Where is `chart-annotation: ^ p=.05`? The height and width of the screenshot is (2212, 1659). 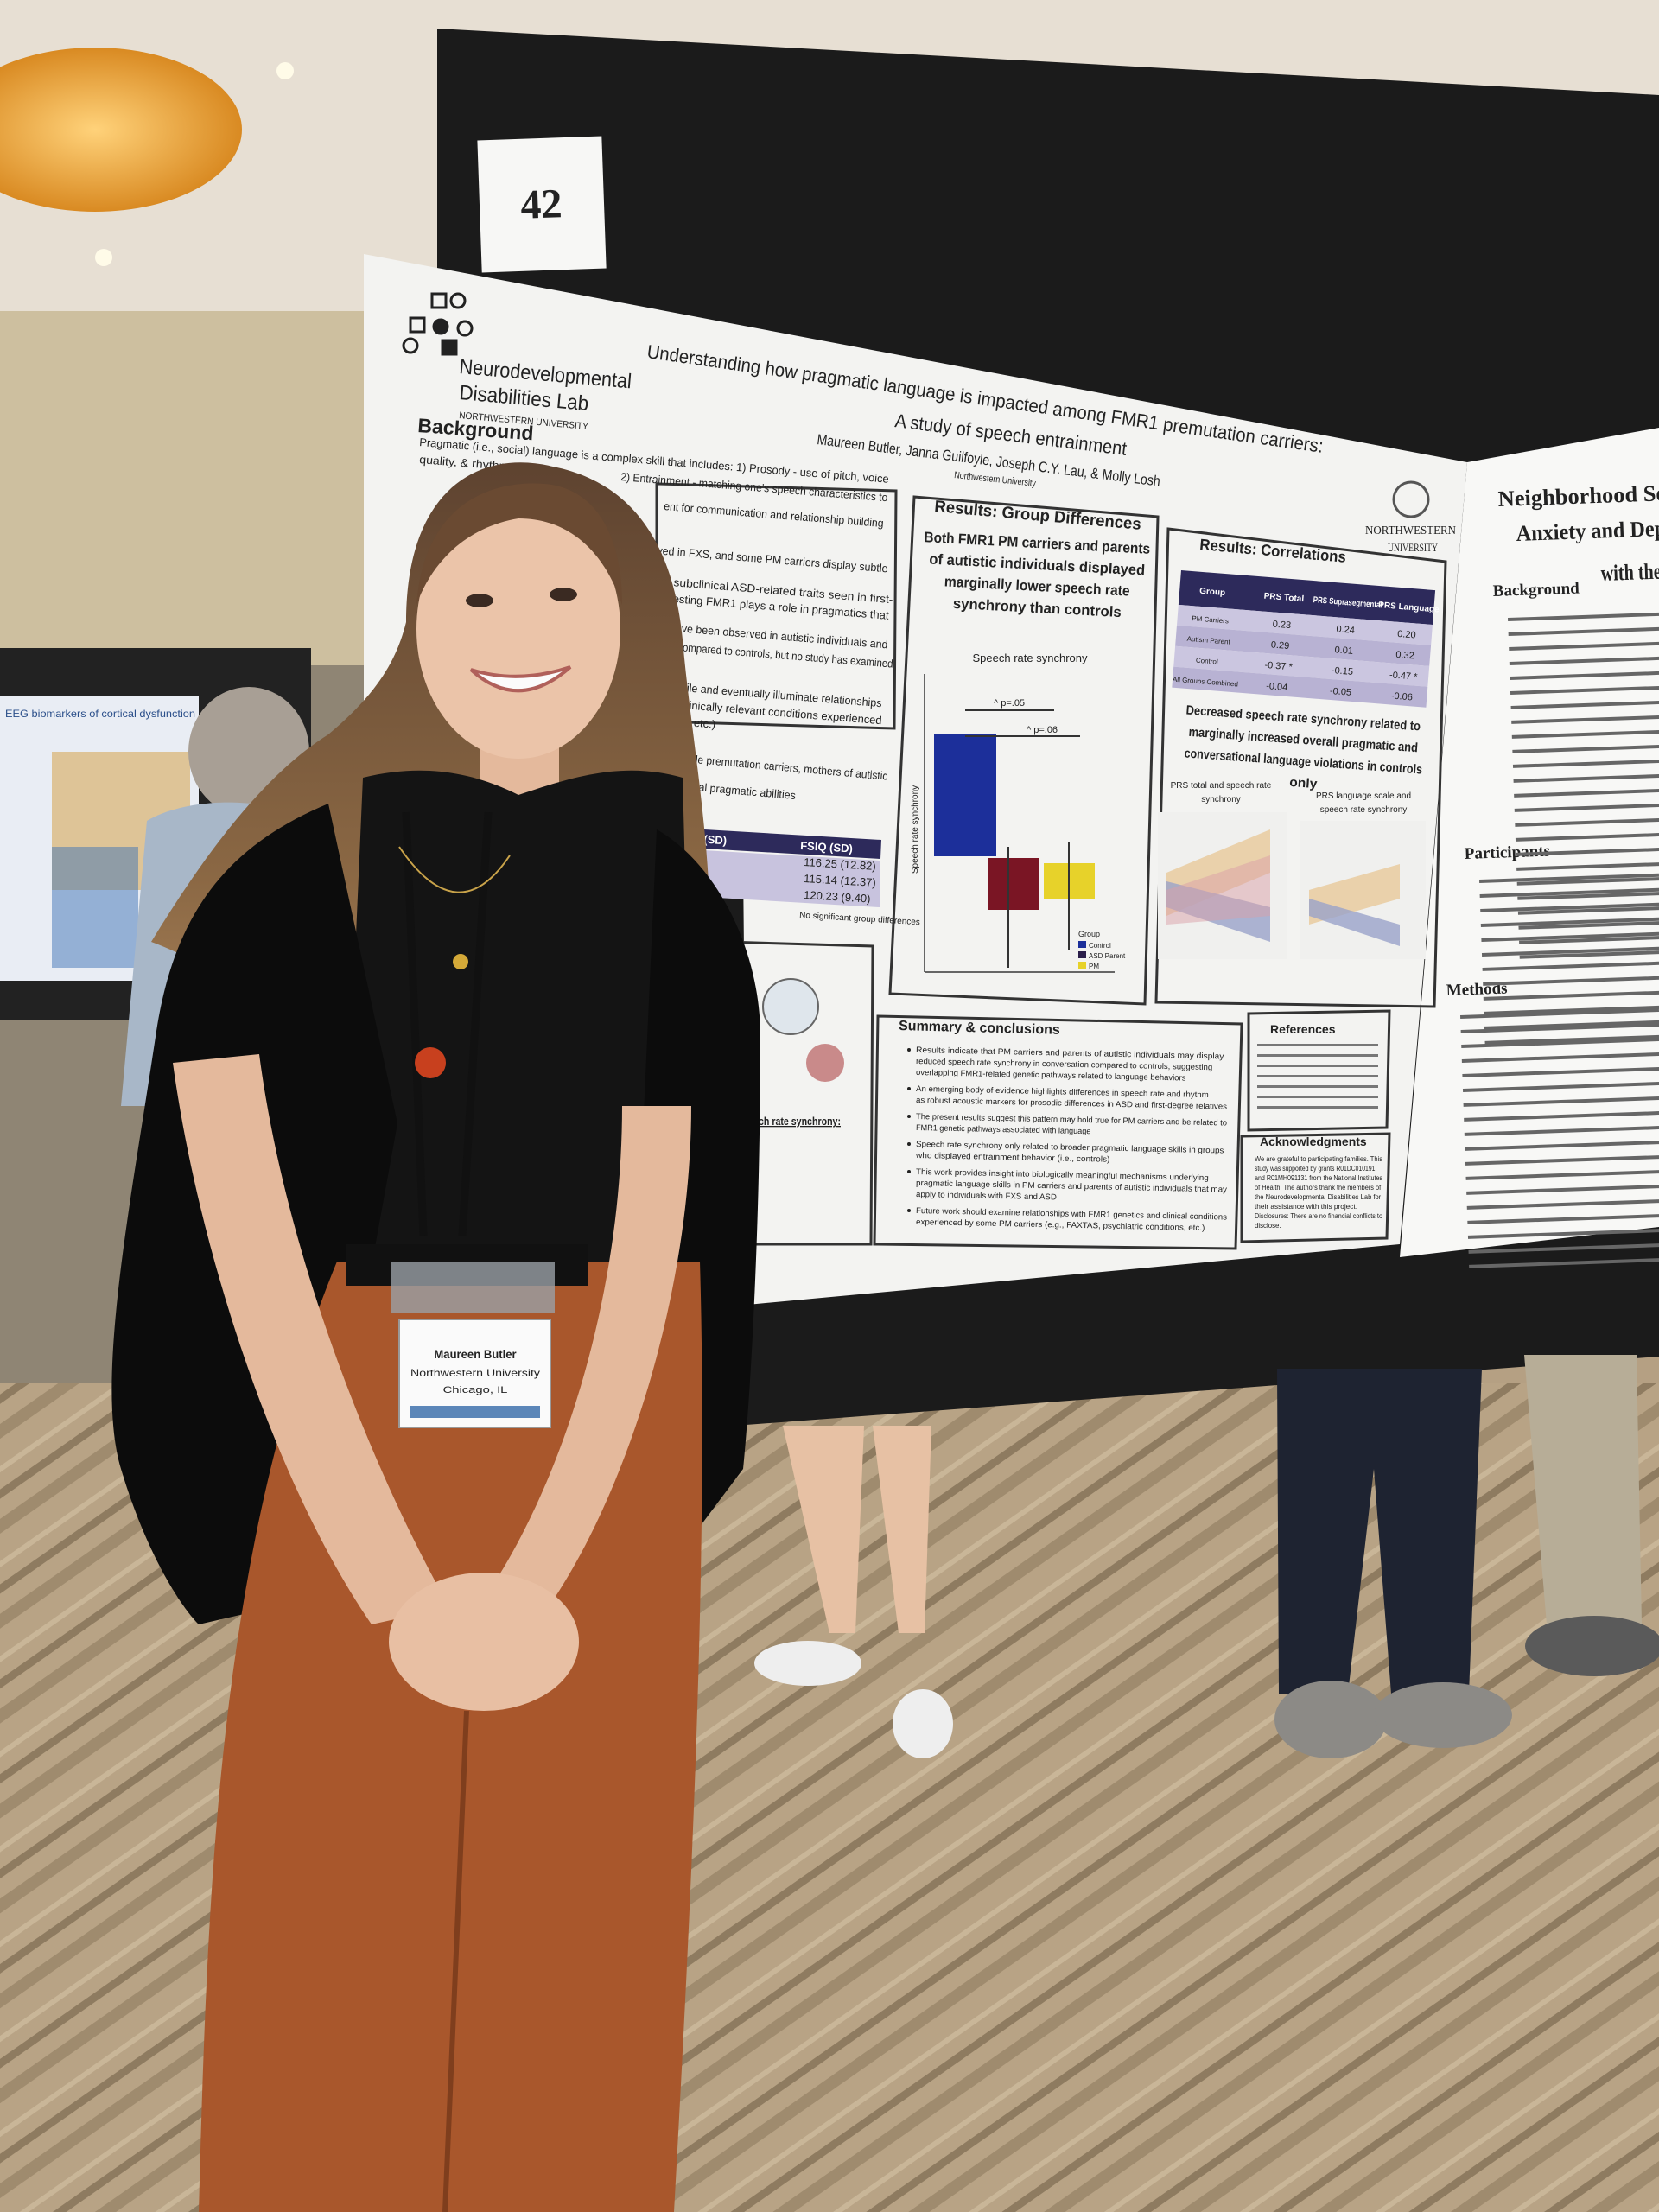 chart-annotation: ^ p=.05 is located at coordinates (1009, 703).